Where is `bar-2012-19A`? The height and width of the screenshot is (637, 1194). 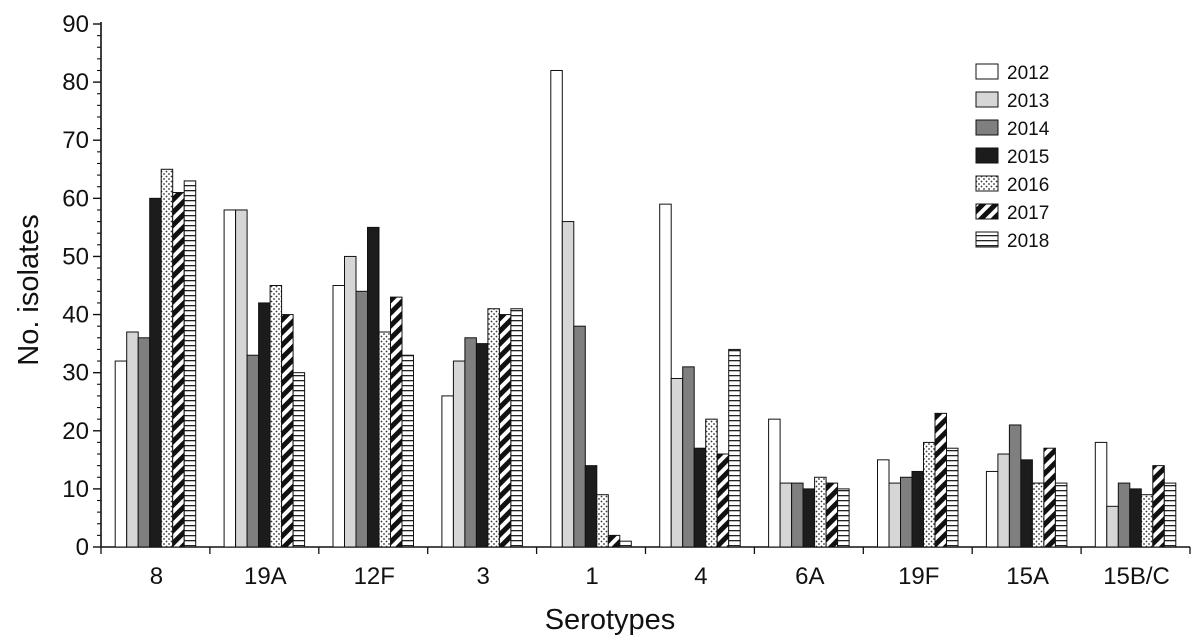 bar-2012-19A is located at coordinates (230, 378).